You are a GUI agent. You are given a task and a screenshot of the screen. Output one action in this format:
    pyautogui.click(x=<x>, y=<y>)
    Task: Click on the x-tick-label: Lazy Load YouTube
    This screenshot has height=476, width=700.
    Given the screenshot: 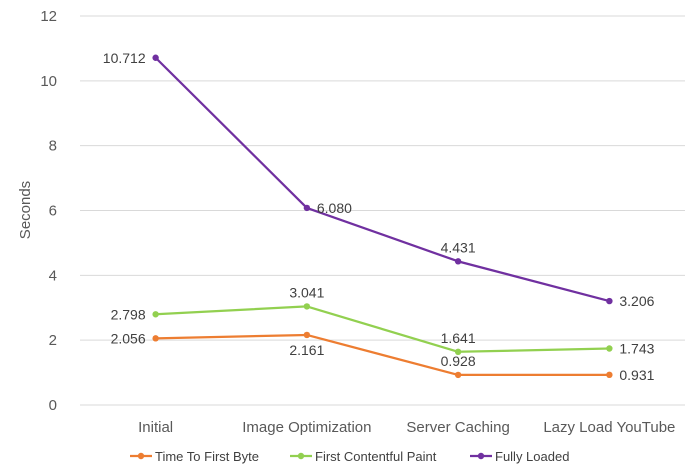 What is the action you would take?
    pyautogui.click(x=609, y=427)
    